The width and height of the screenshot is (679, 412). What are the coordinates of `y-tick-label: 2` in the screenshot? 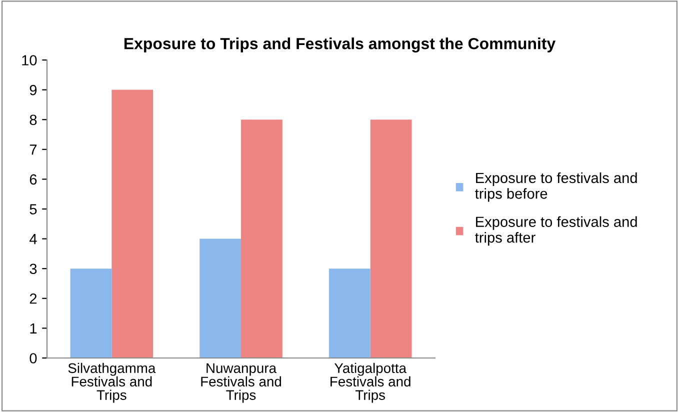 It's located at (33, 299).